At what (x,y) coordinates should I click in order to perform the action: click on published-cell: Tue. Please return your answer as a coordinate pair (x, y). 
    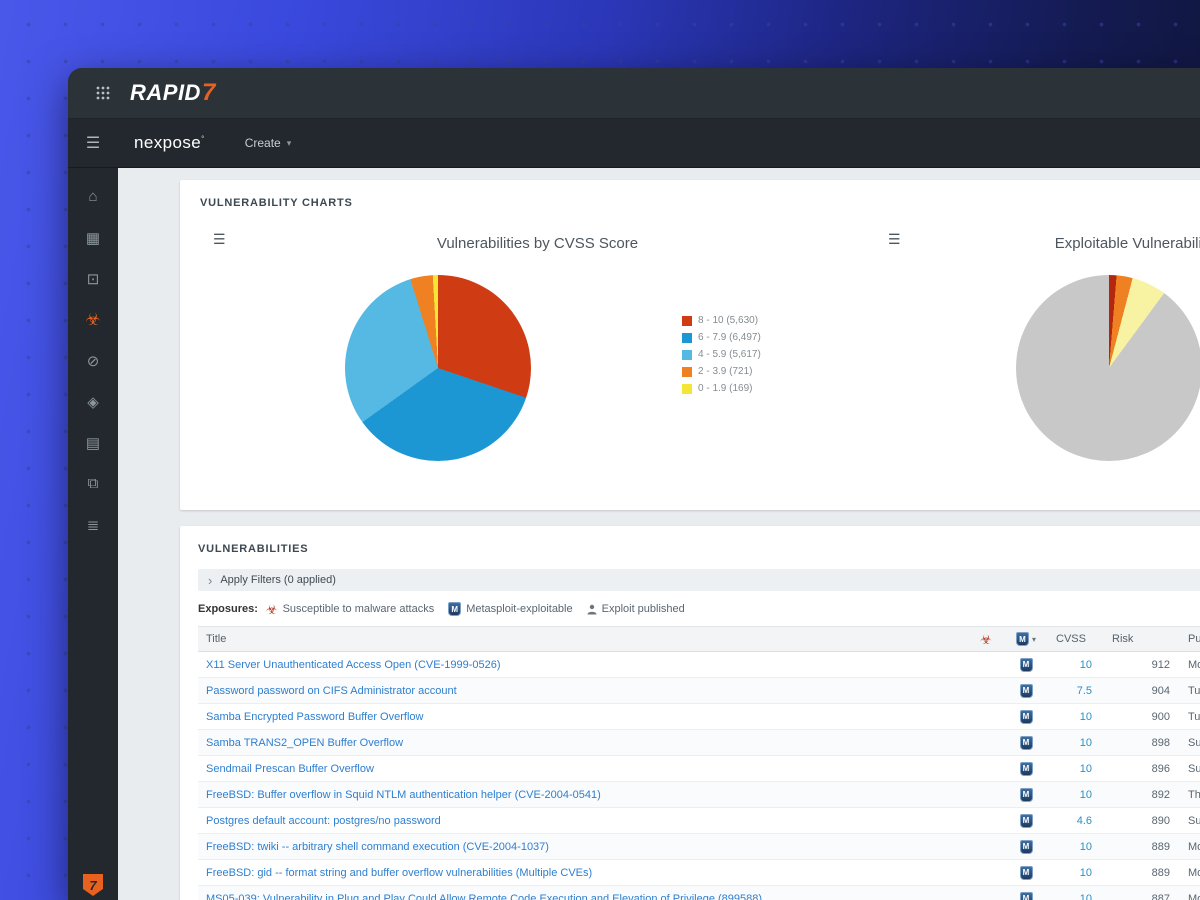
    Looking at the image, I should click on (1194, 690).